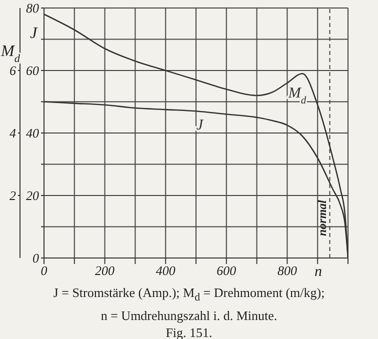  What do you see at coordinates (189, 331) in the screenshot?
I see `caption: Fig. 151.` at bounding box center [189, 331].